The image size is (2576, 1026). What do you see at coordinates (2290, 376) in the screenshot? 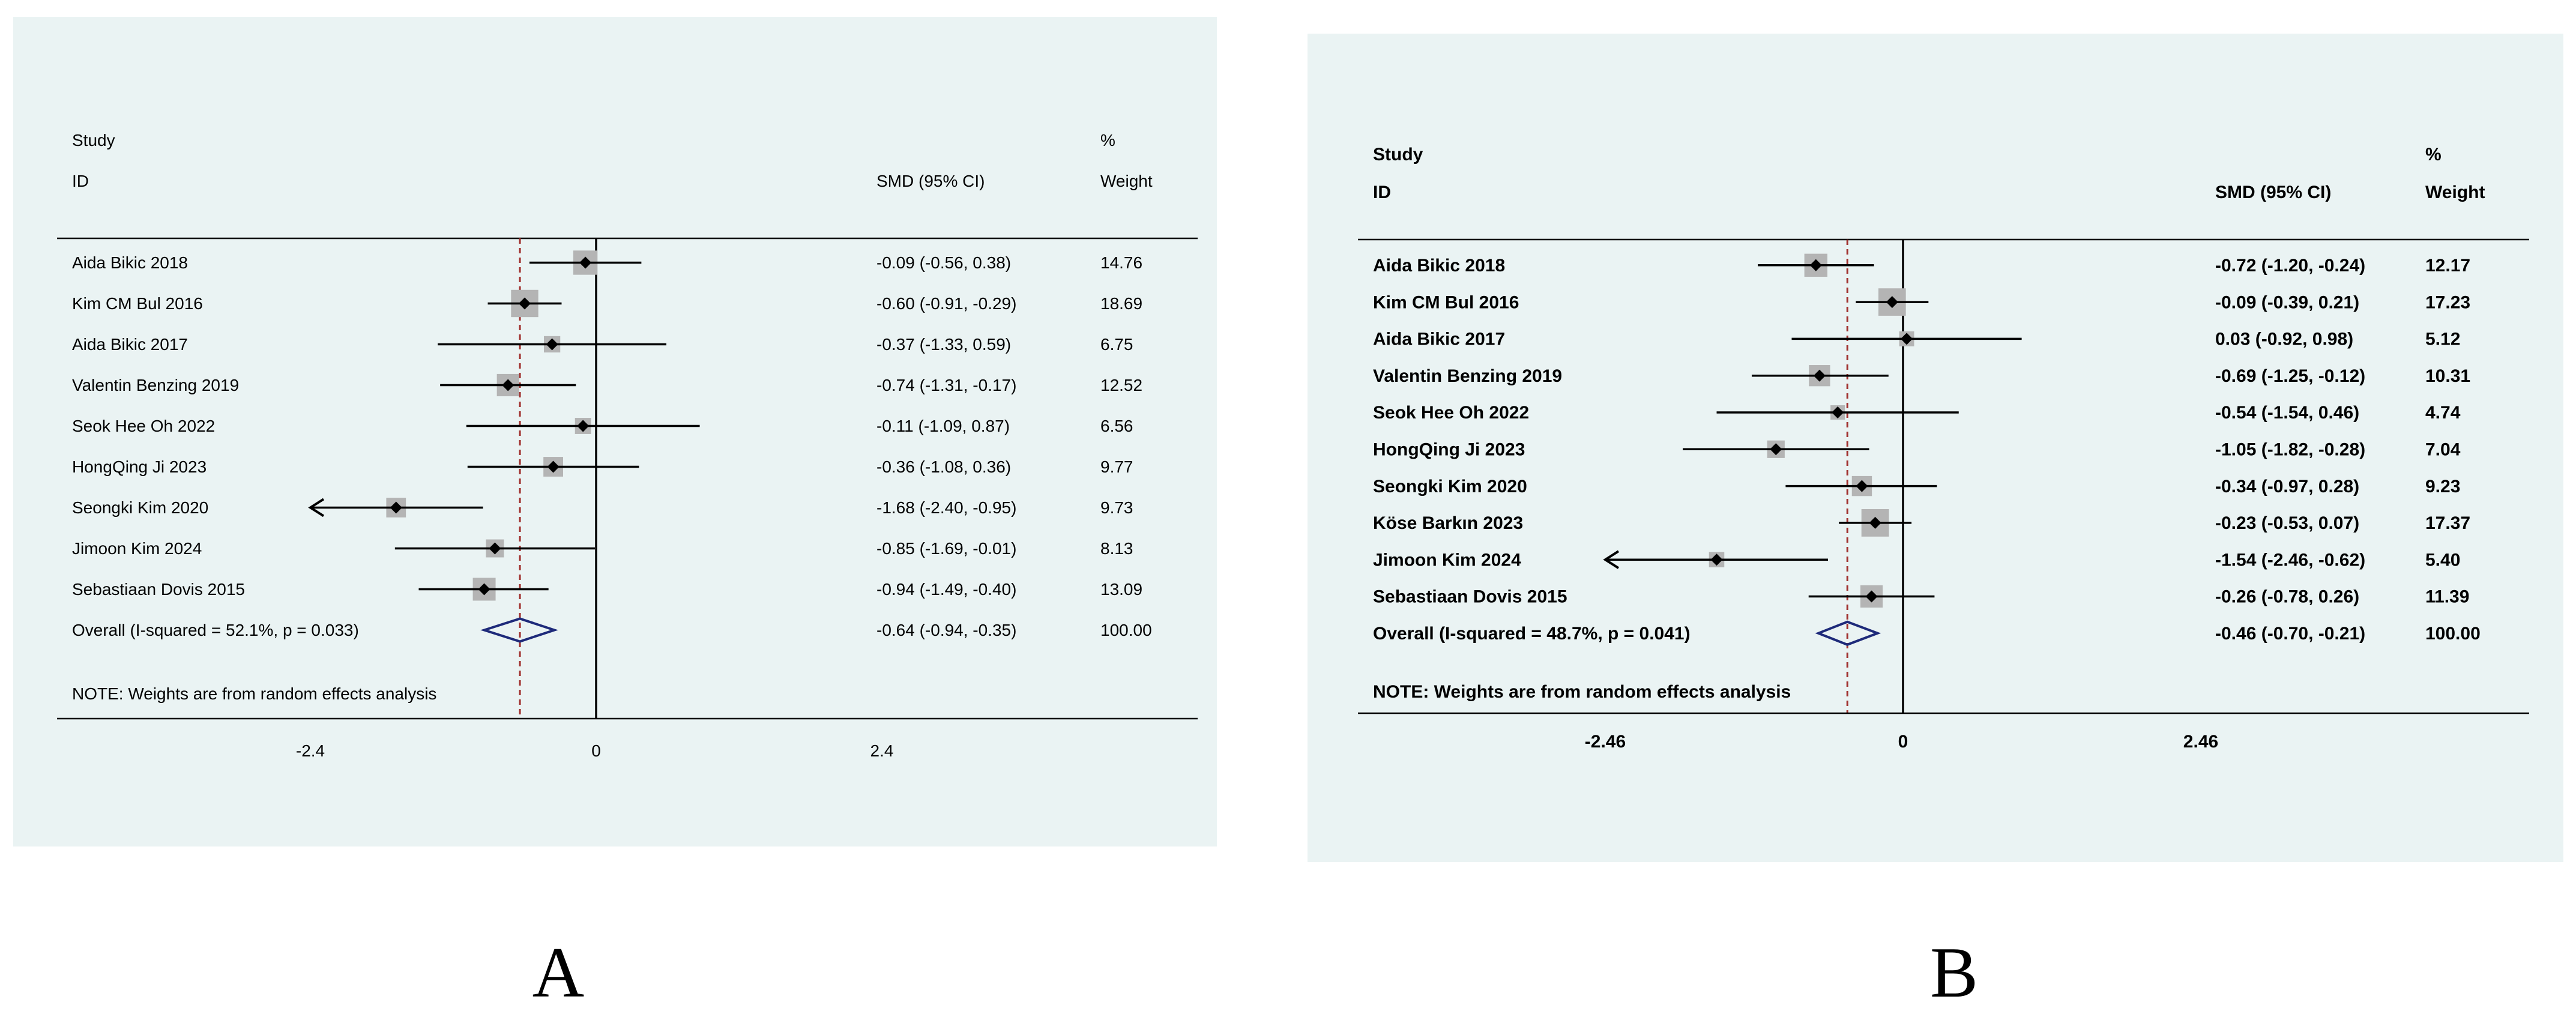
I see `panel-b-study-ci: -0.69 (-1.25, -0.12)` at bounding box center [2290, 376].